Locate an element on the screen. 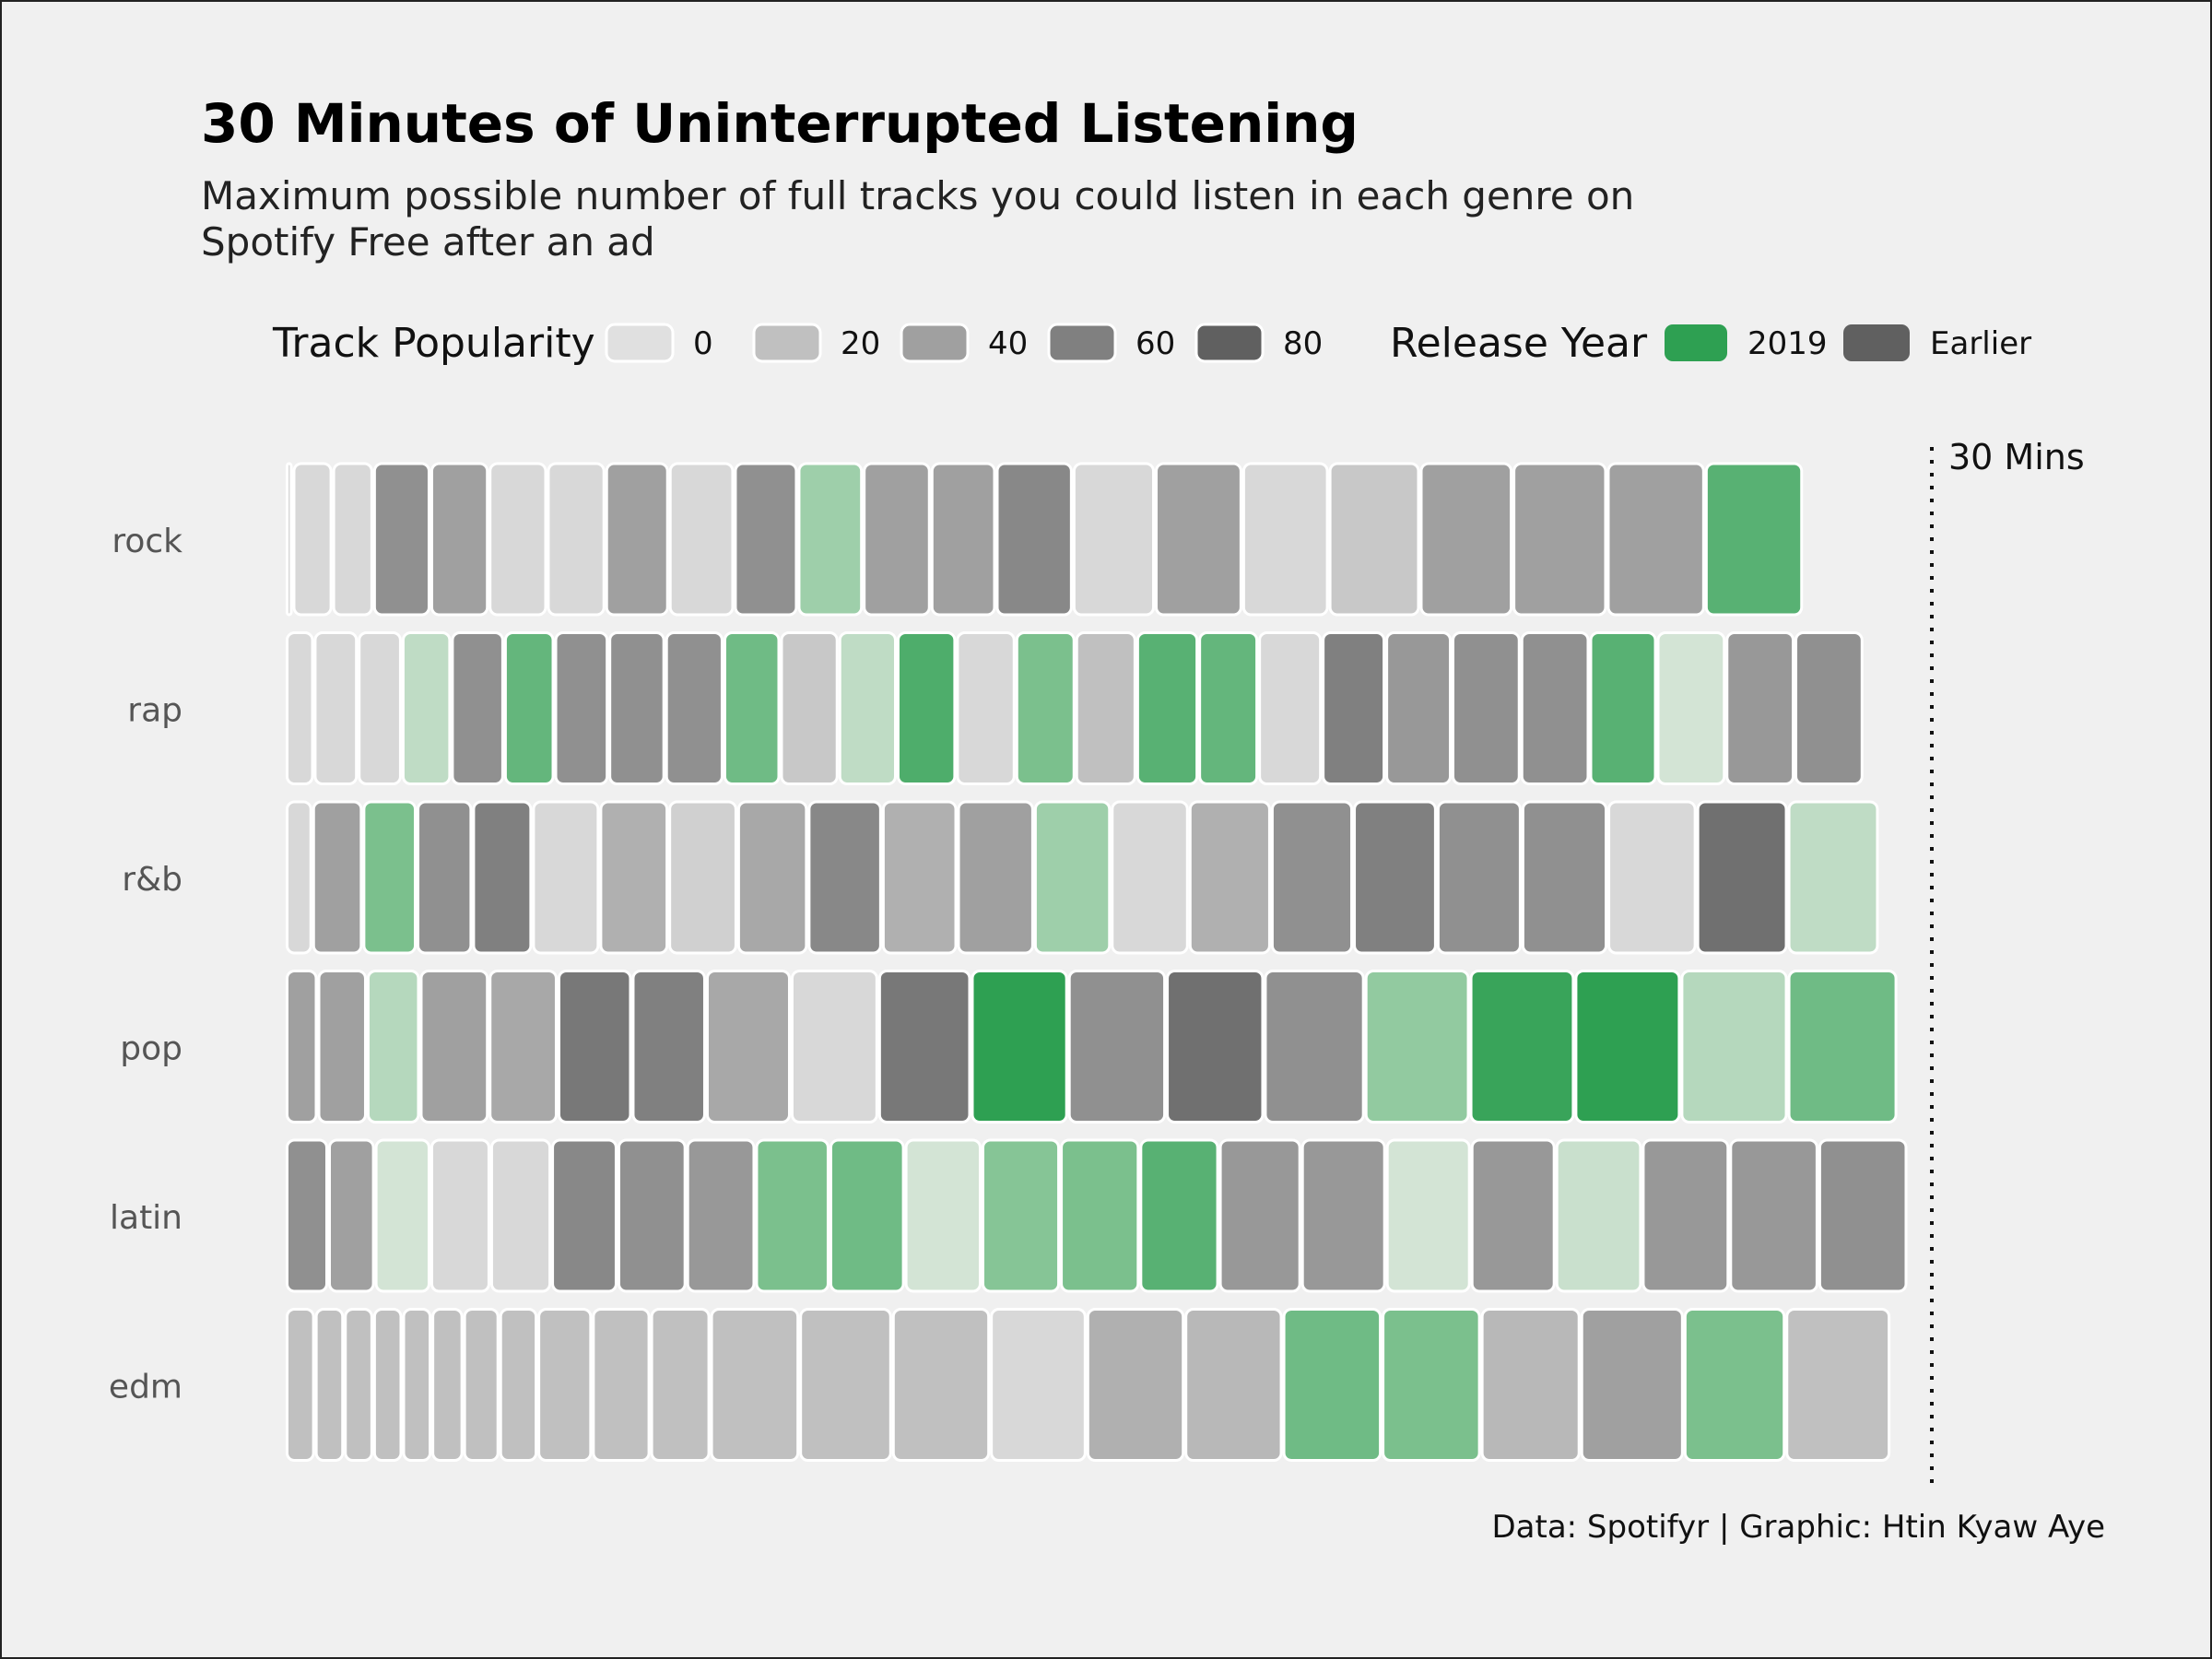 This screenshot has width=2212, height=1659. genre-label: edm is located at coordinates (145, 1387).